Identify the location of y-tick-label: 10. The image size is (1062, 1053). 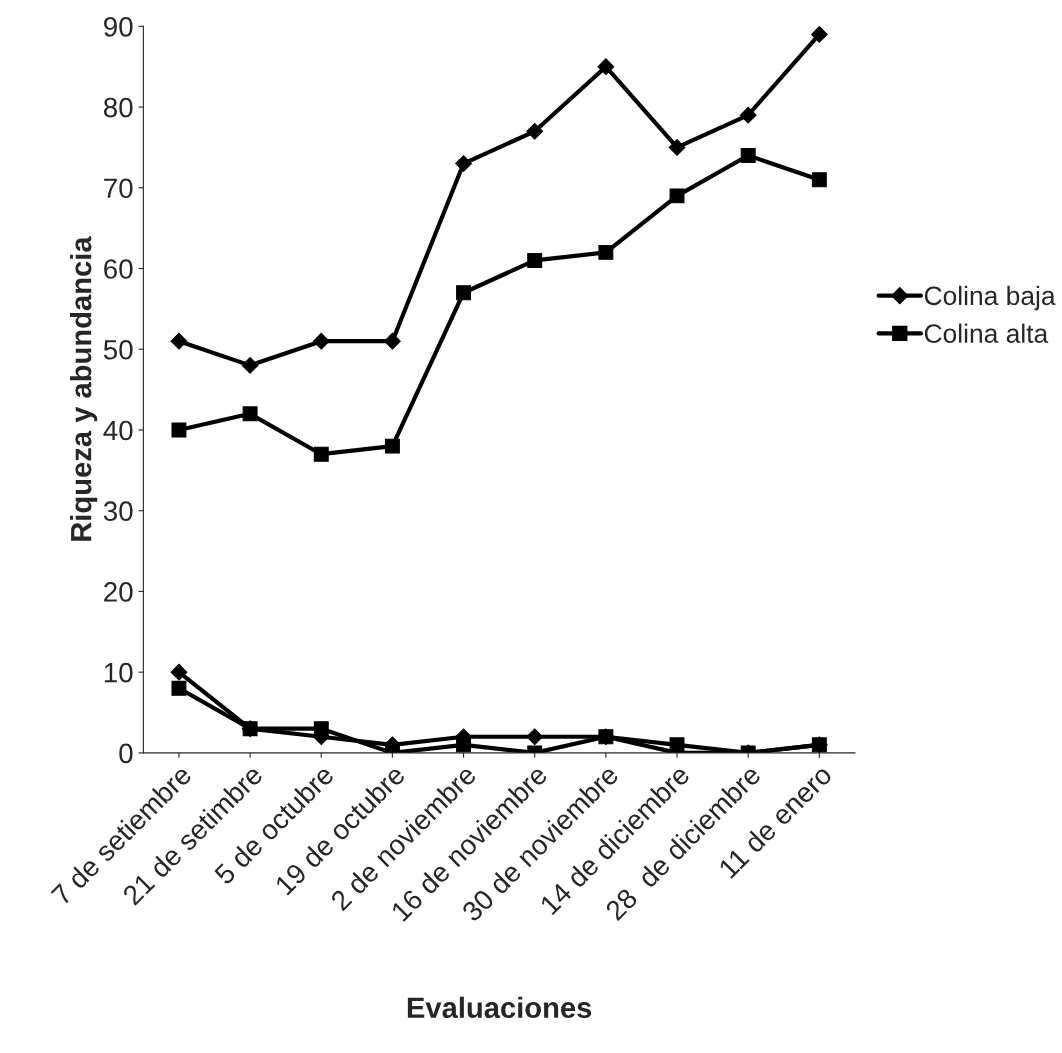
(118, 672).